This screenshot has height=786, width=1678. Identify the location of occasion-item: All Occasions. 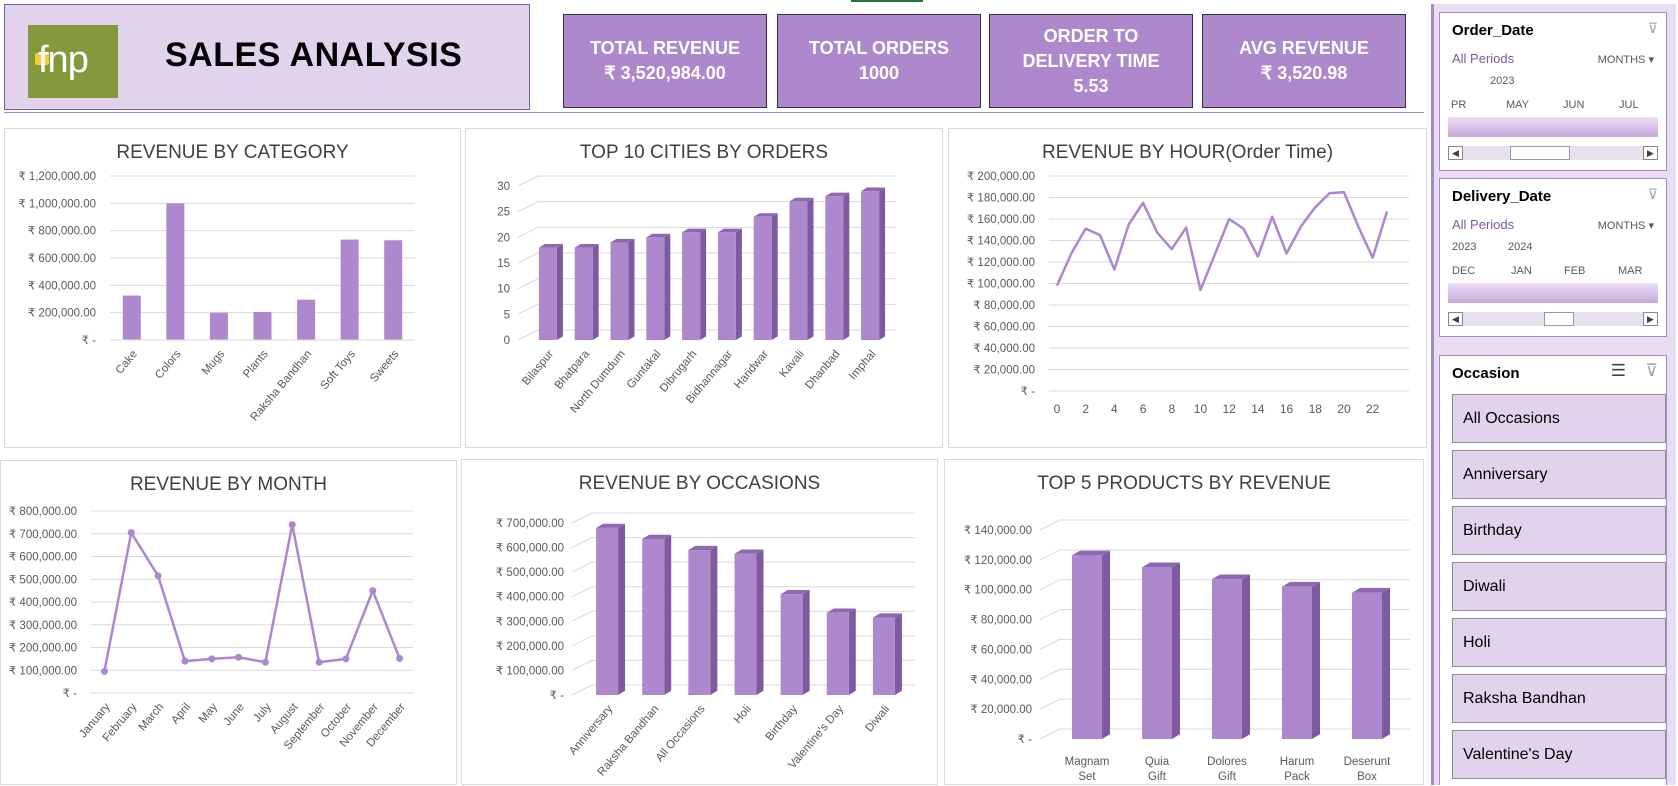
(1559, 418).